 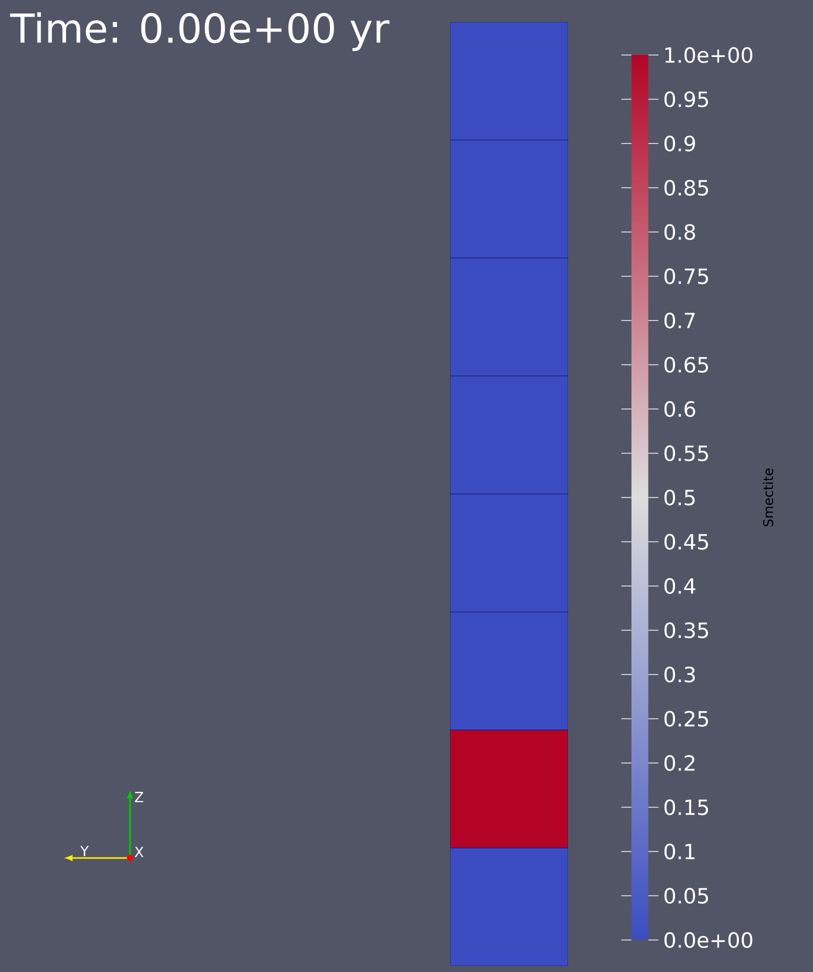 I want to click on color-bar-label: 0.35, so click(x=686, y=630).